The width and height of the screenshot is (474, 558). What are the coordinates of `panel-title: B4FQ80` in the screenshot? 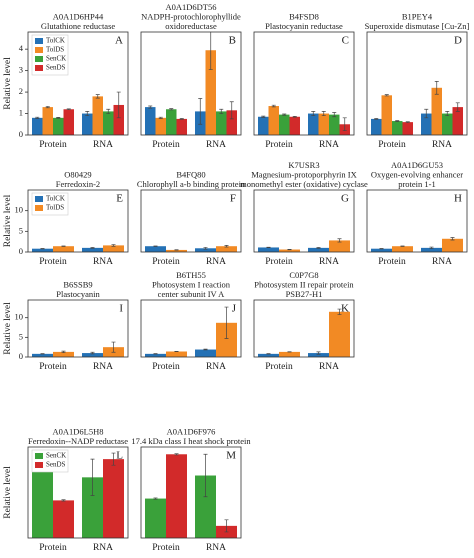 It's located at (190, 174).